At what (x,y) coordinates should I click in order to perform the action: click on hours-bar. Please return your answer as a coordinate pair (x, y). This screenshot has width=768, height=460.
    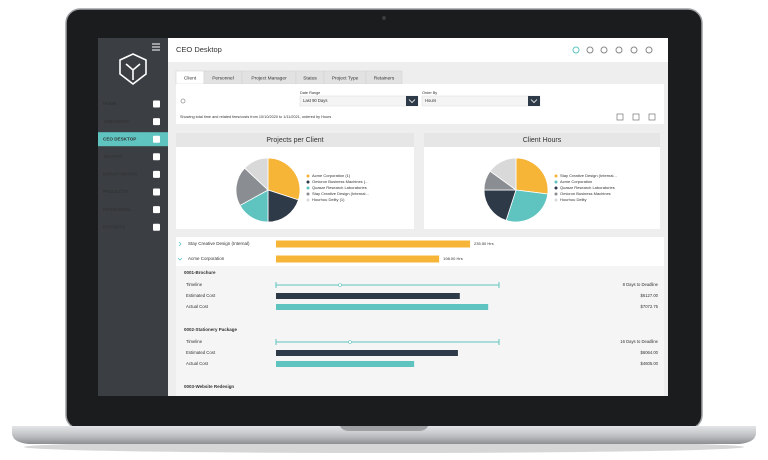
    Looking at the image, I should click on (373, 244).